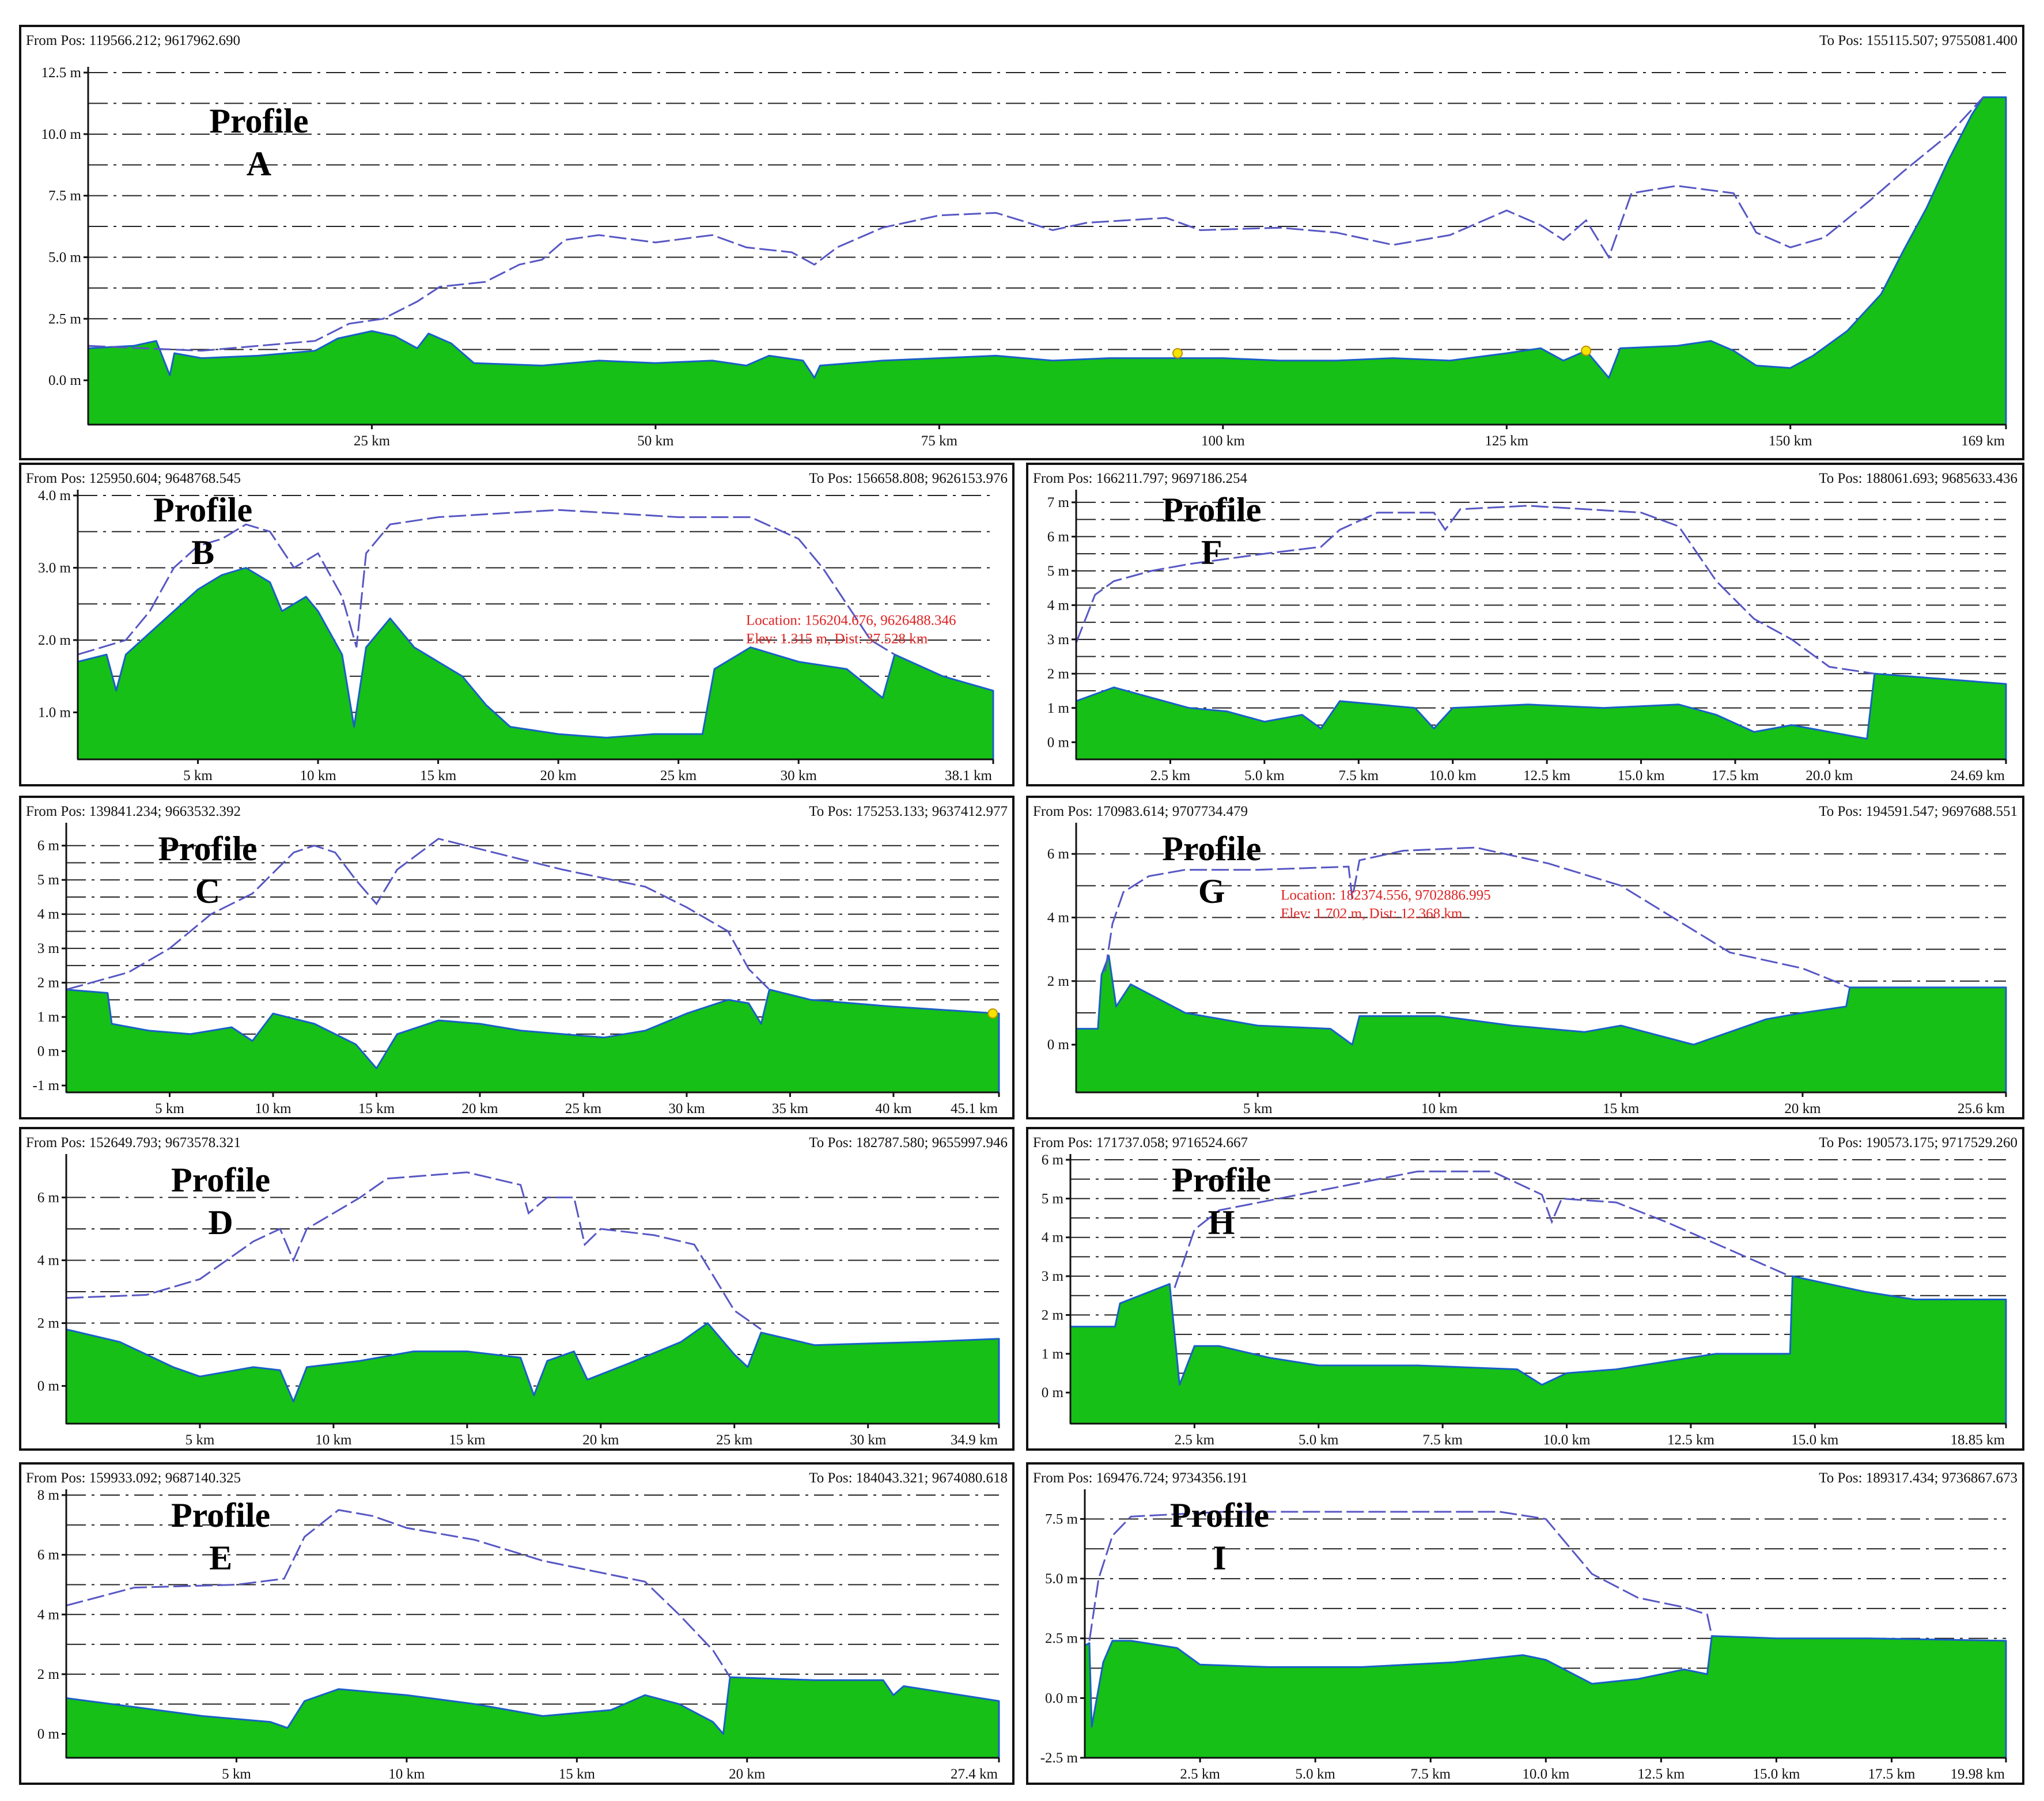  Describe the element at coordinates (1058, 536) in the screenshot. I see `y-tick-label: 6 m` at that location.